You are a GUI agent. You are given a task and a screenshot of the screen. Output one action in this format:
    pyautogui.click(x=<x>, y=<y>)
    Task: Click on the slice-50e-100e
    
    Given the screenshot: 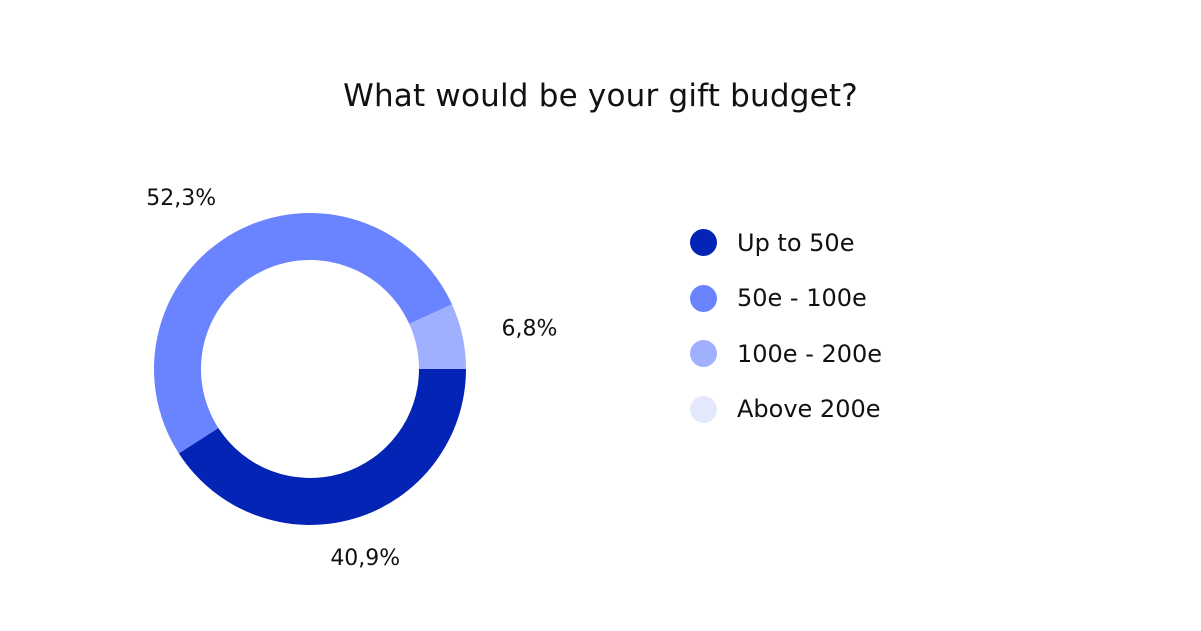 What is the action you would take?
    pyautogui.click(x=302, y=333)
    